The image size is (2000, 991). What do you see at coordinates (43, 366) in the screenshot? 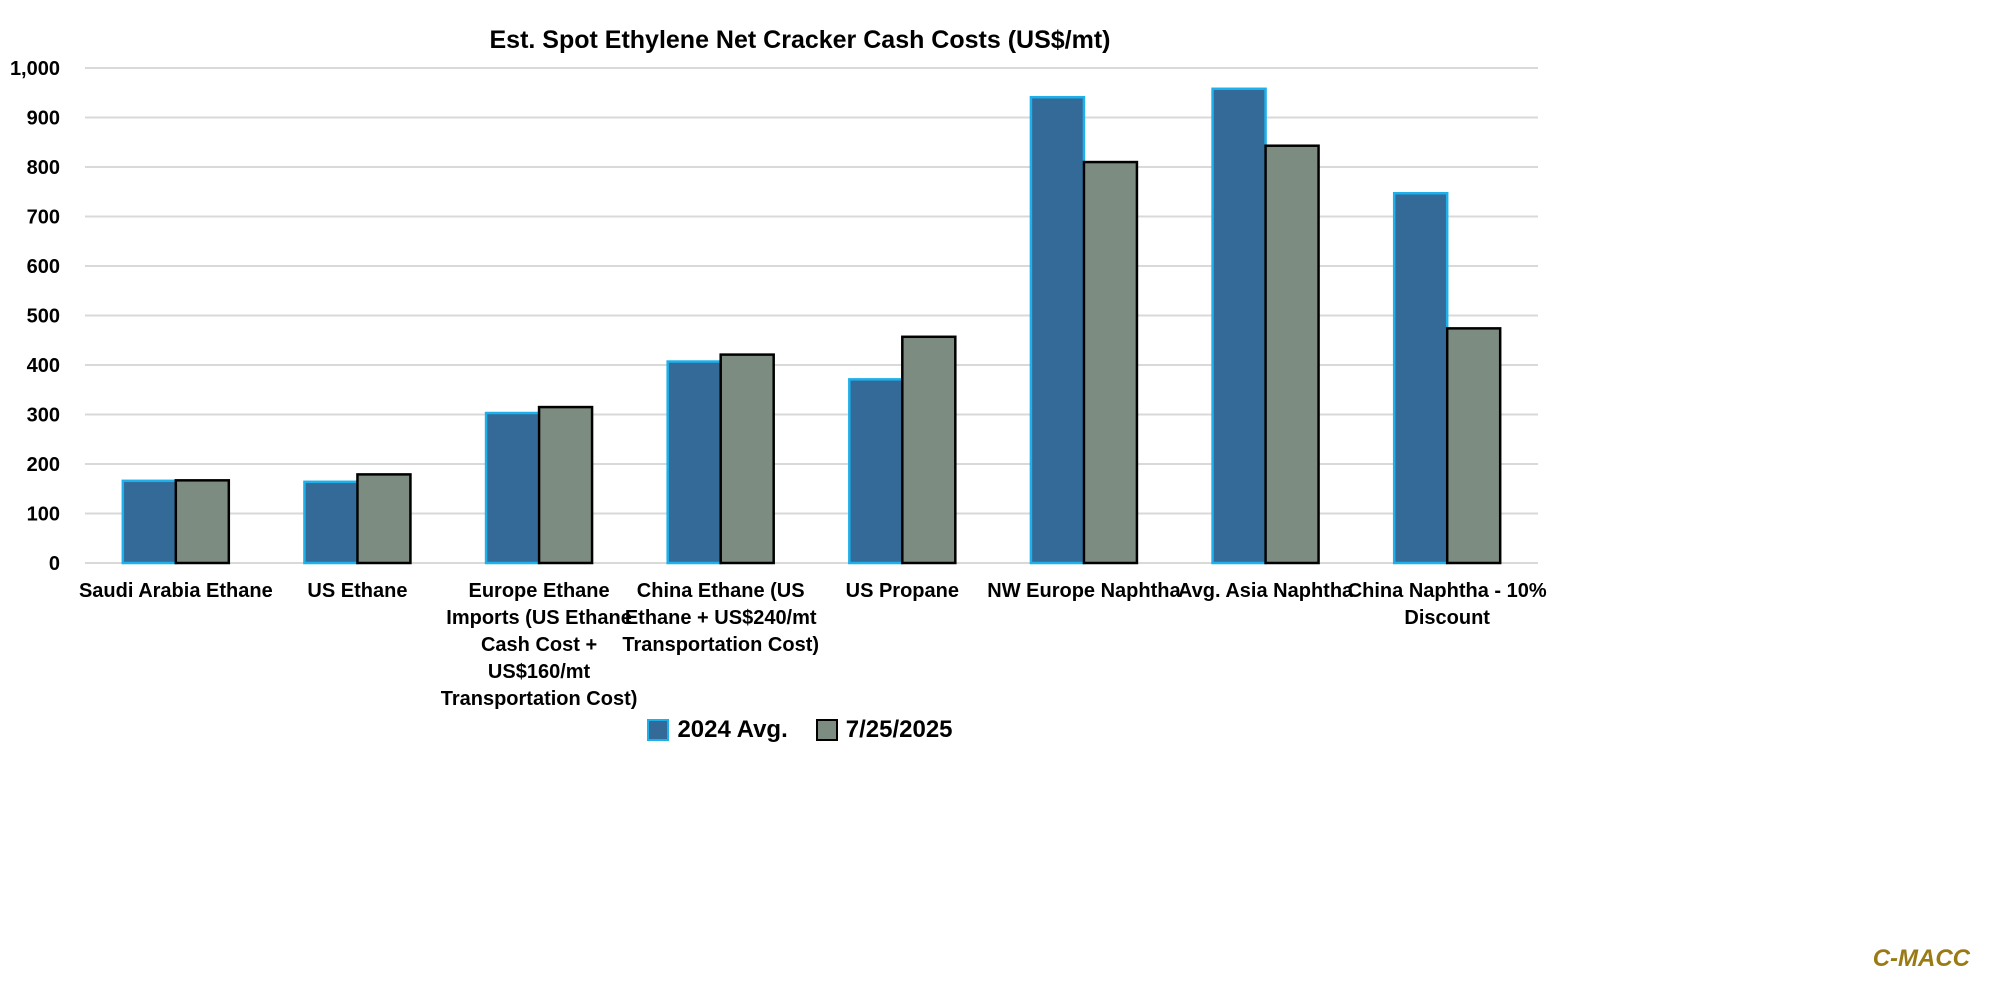
I see `y-tick-label: 400` at bounding box center [43, 366].